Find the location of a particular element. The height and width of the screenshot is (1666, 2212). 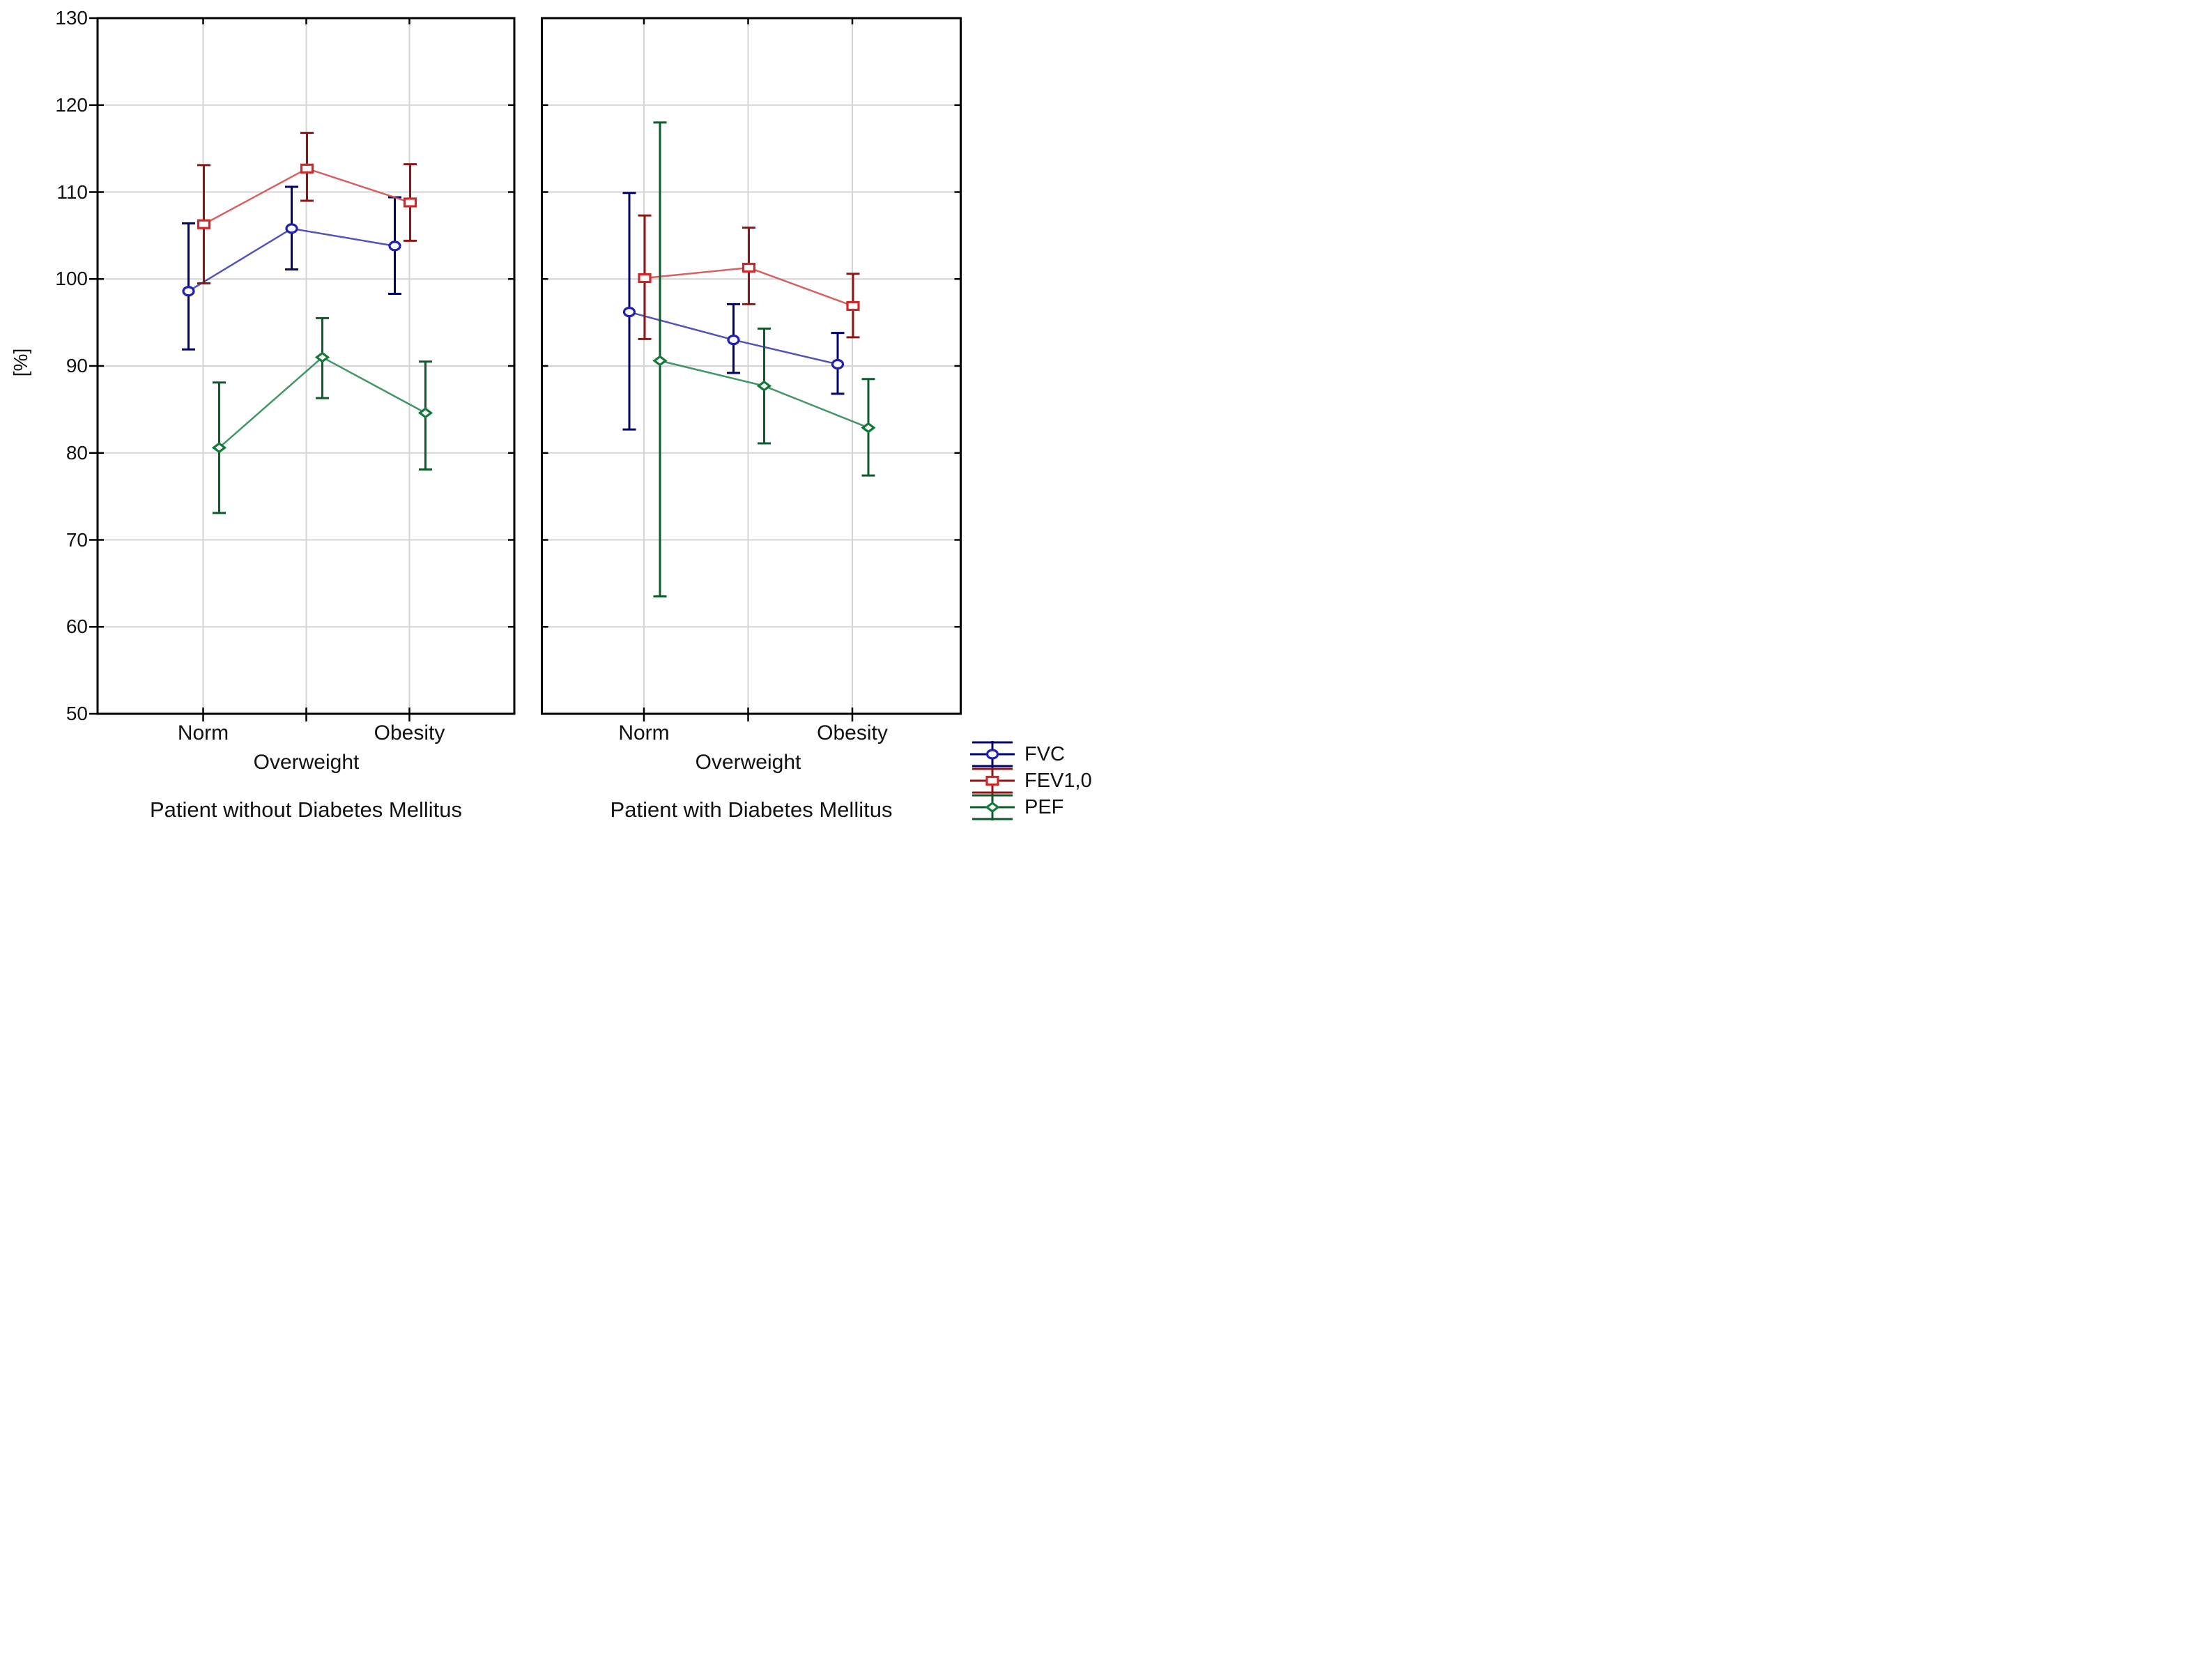

series-fev10-with-dm is located at coordinates (749, 277).